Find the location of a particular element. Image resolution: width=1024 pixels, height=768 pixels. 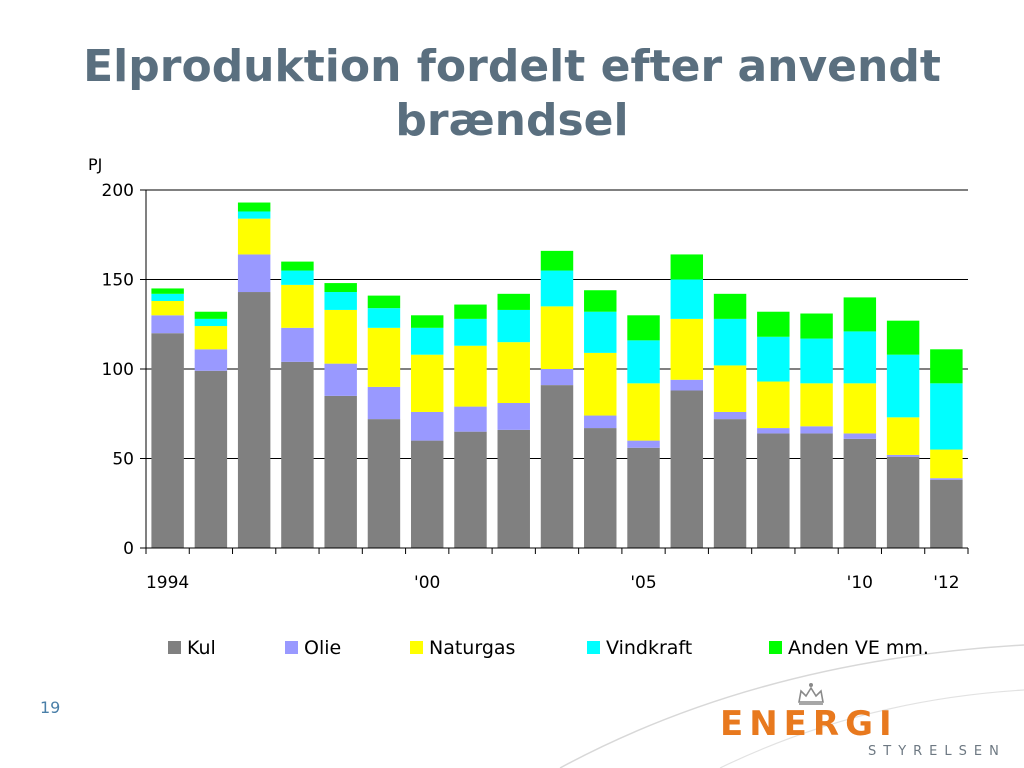

y-tick-label: 50 is located at coordinates (123, 460).